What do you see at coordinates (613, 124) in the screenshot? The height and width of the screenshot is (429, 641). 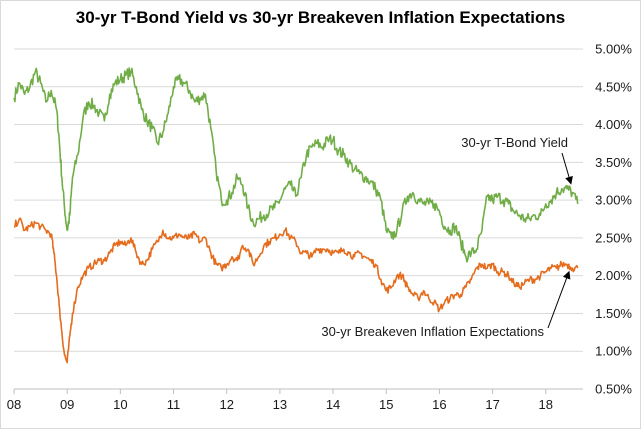 I see `y-tick-label: 4.00%` at bounding box center [613, 124].